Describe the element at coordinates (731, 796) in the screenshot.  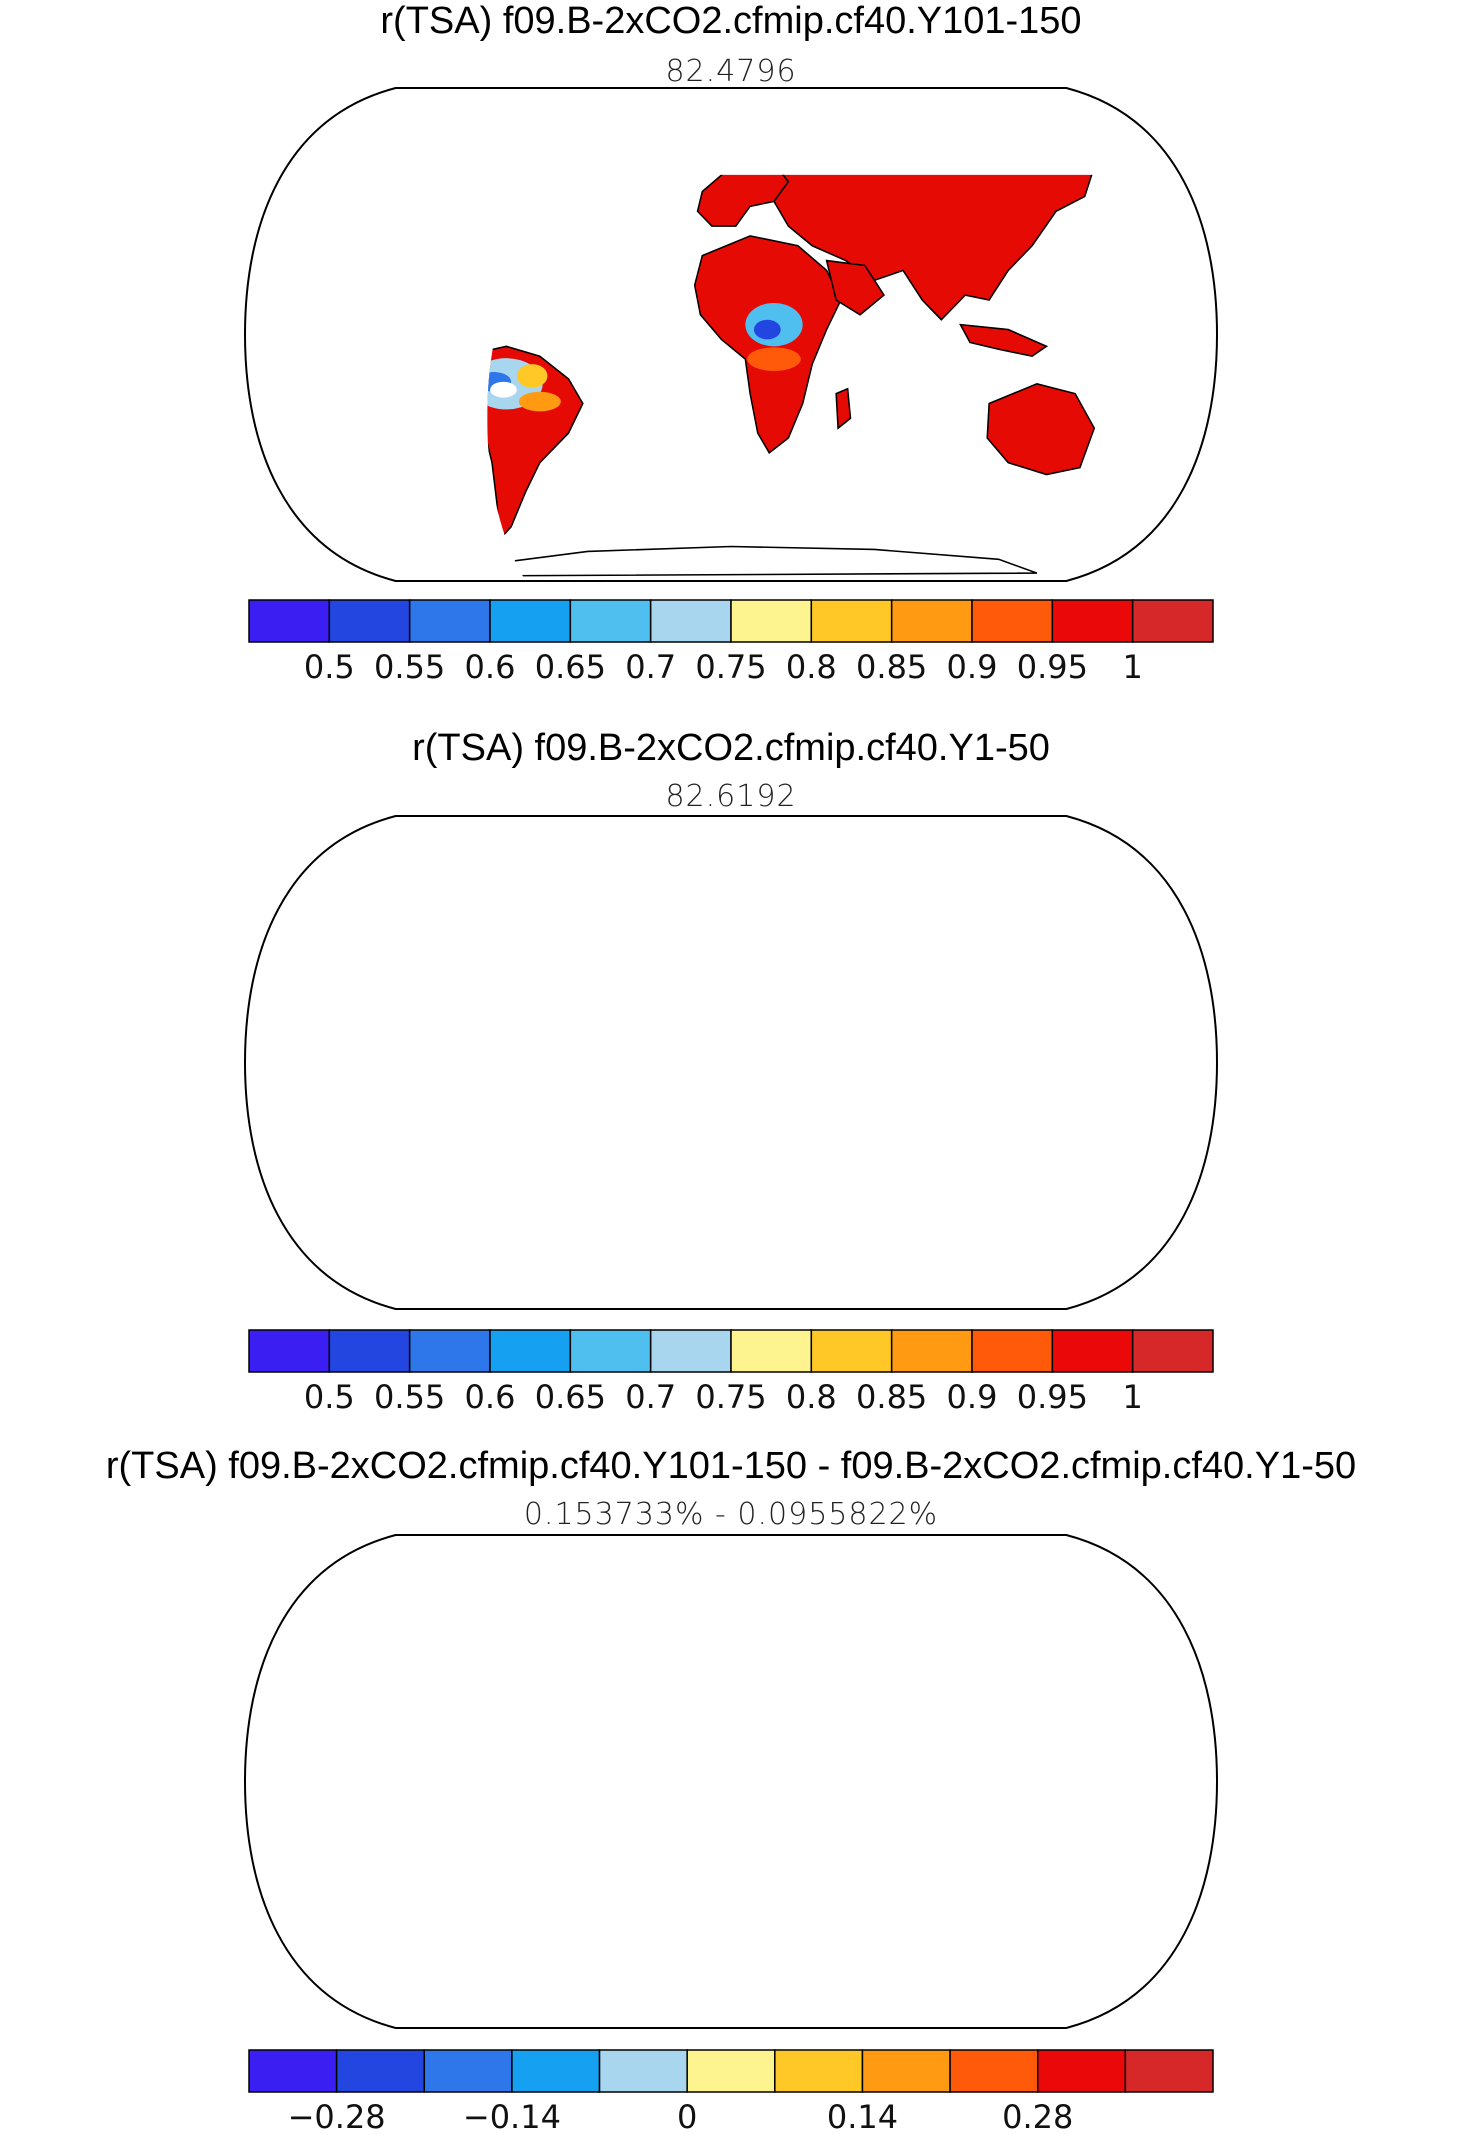
I see `panel-2-subtitle: 82.6192` at that location.